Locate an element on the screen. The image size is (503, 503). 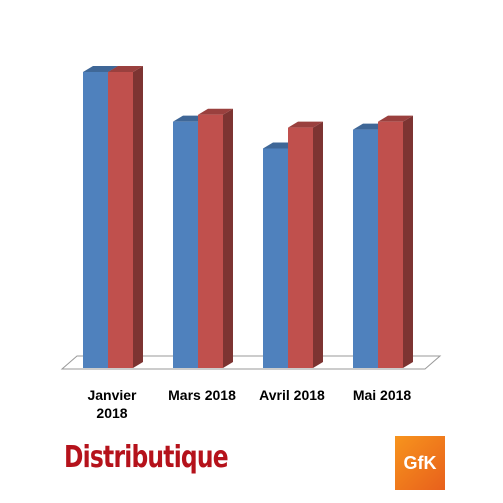
logo-distributique: Distributique is located at coordinates (146, 457).